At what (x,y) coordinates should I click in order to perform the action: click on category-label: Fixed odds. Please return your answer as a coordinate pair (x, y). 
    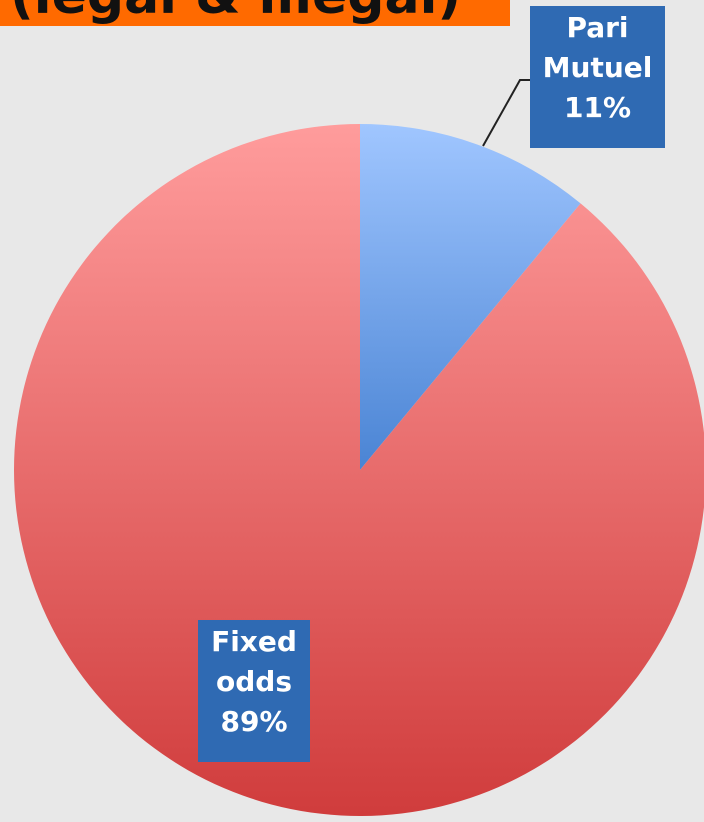
    Looking at the image, I should click on (254, 661).